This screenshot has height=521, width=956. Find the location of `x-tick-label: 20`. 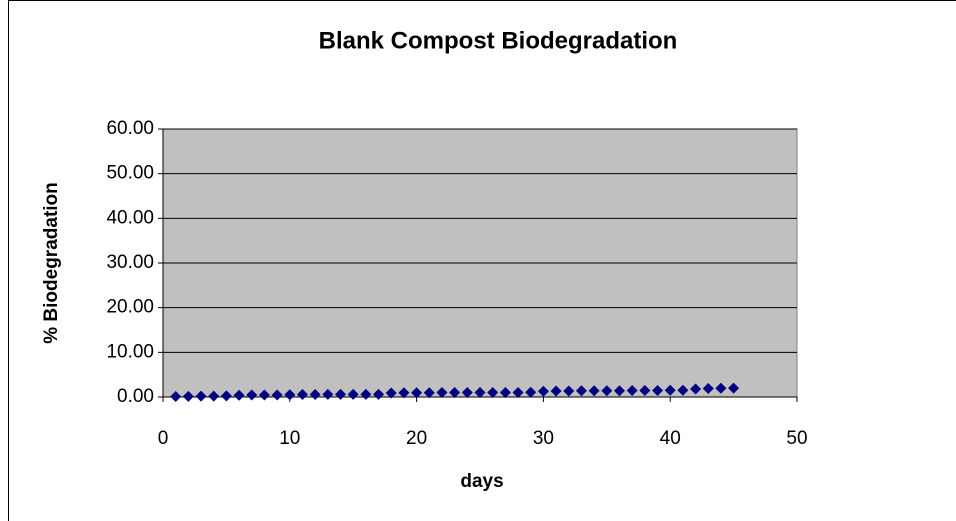

x-tick-label: 20 is located at coordinates (416, 438).